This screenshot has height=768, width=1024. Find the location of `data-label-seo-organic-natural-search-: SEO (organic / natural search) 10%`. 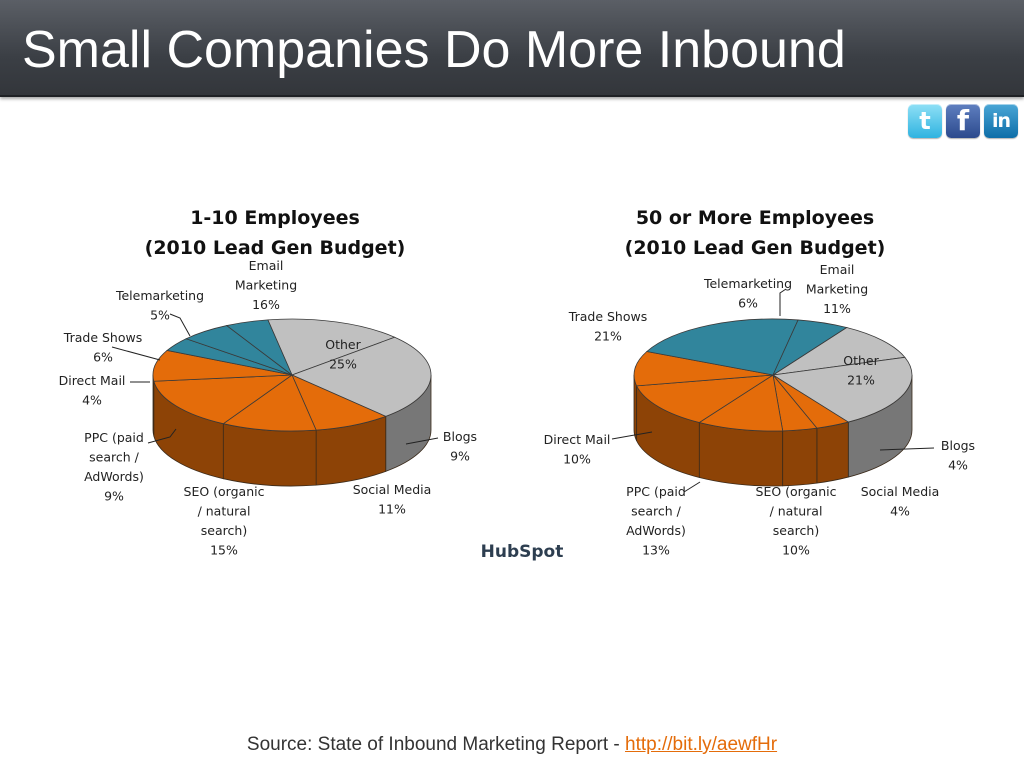

data-label-seo-organic-natural-search-: SEO (organic / natural search) 10% is located at coordinates (796, 521).